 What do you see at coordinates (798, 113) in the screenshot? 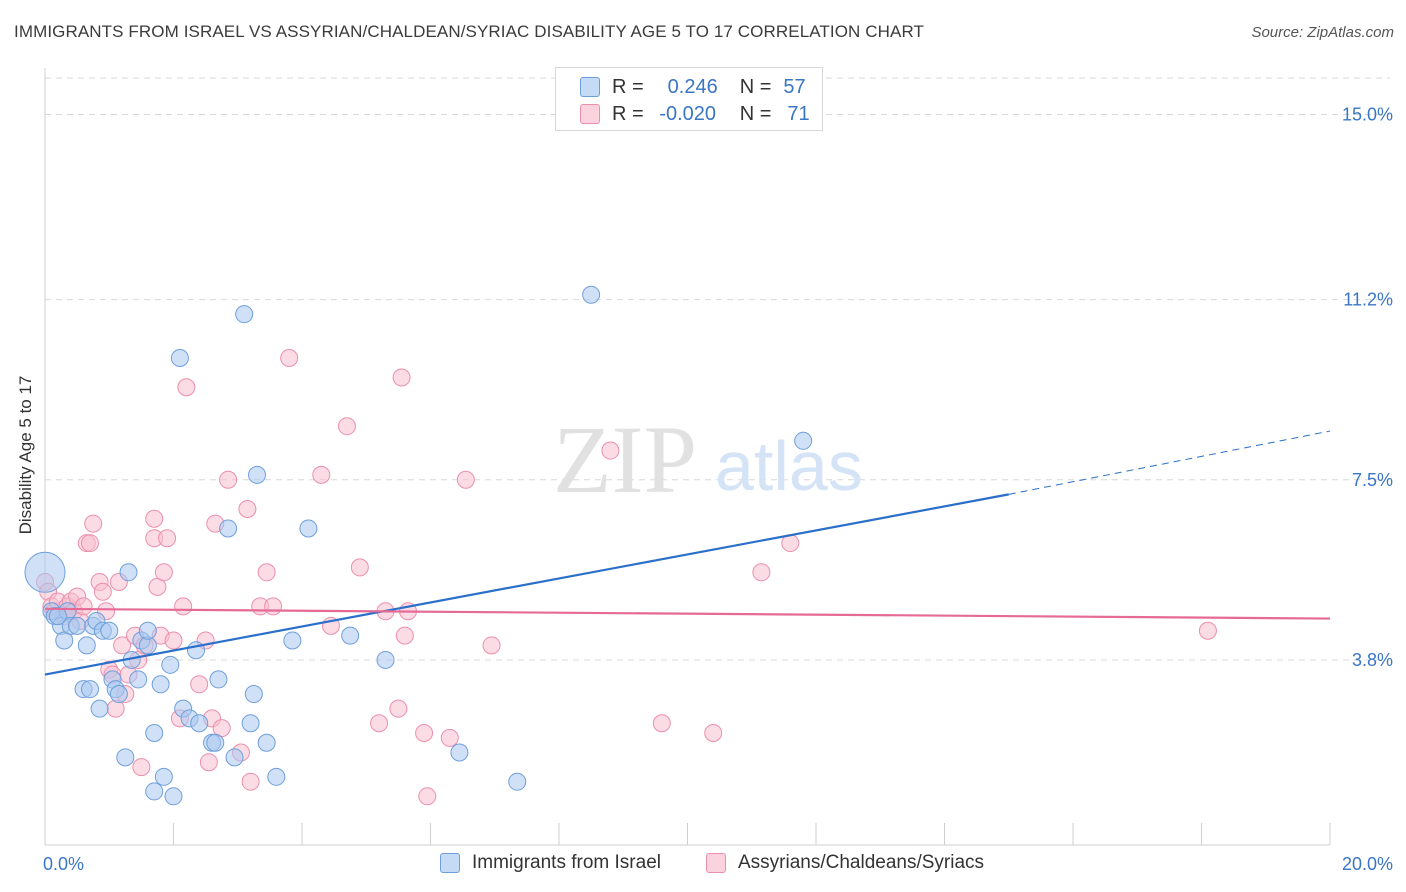
I see `n-value: 71` at bounding box center [798, 113].